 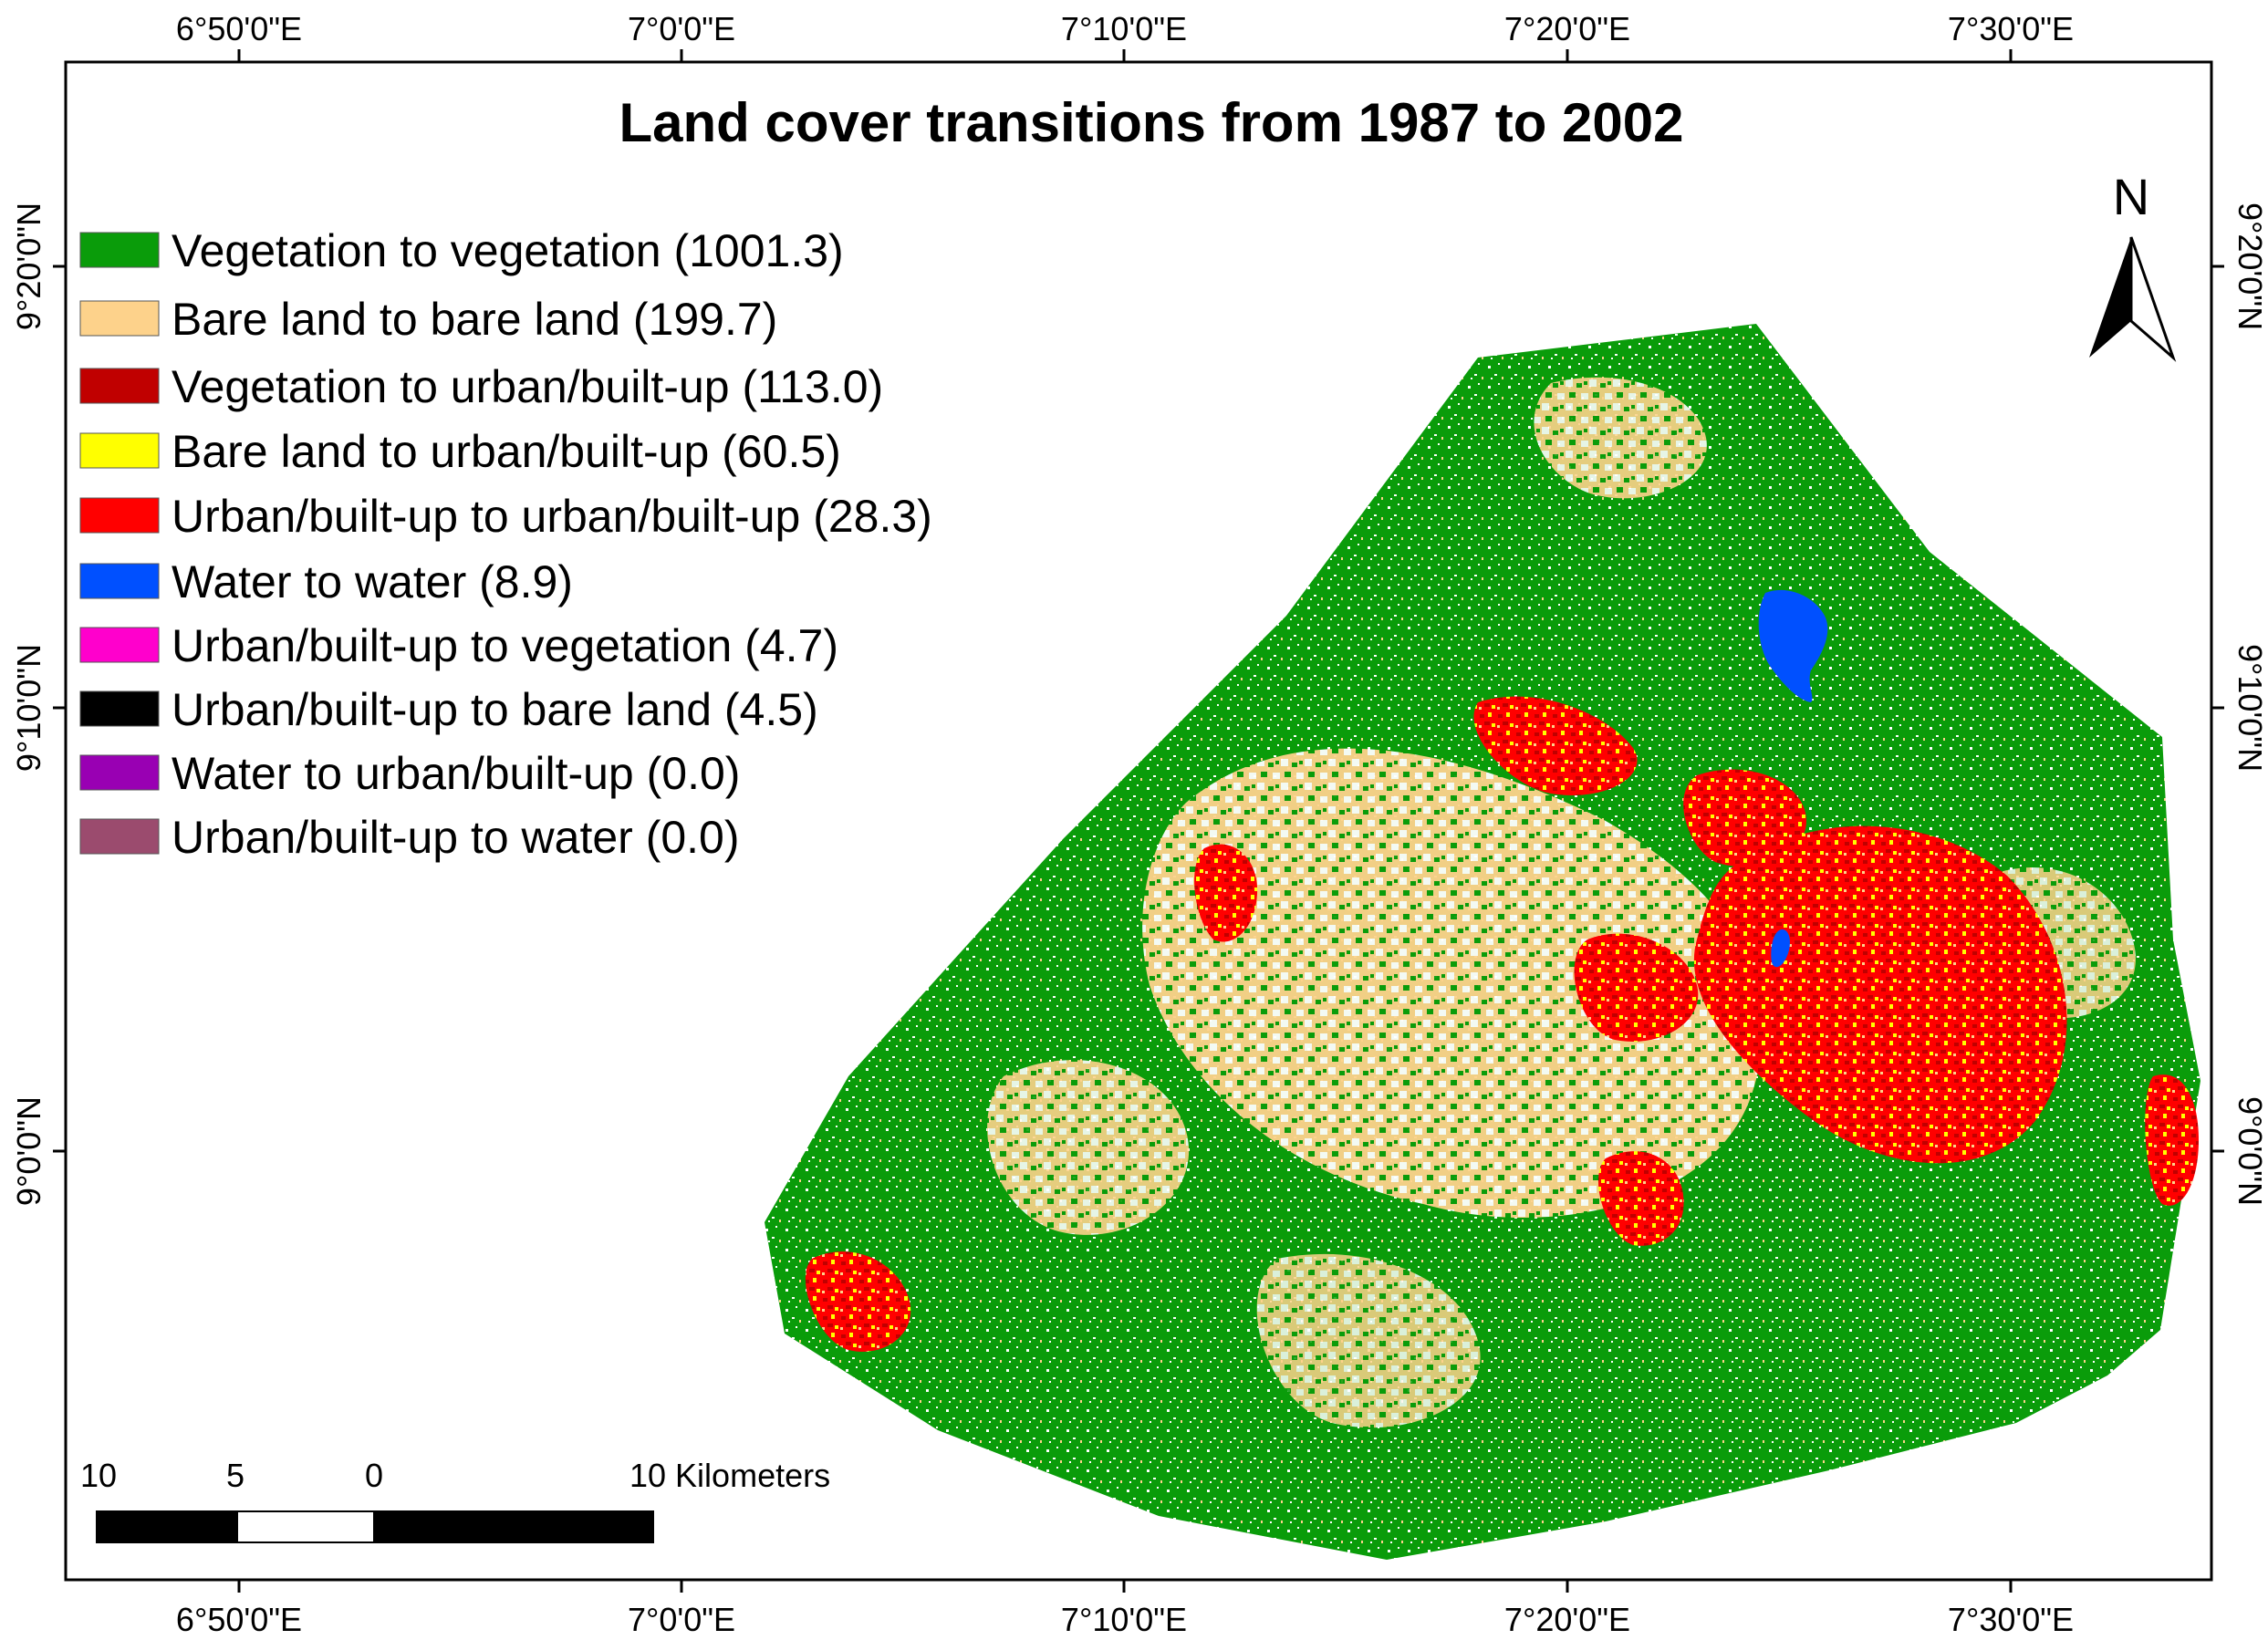 I want to click on legend-item: Water to urban/built-up (0.0), so click(x=409, y=774).